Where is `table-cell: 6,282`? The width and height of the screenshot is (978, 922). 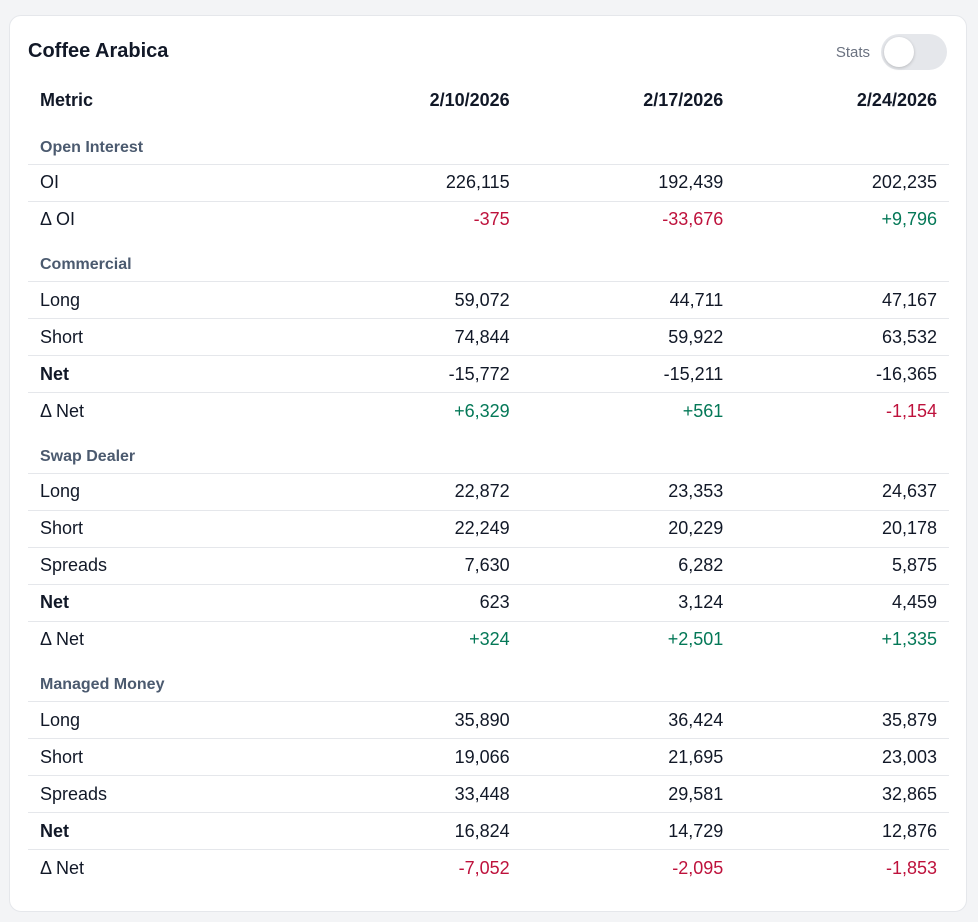 table-cell: 6,282 is located at coordinates (628, 565).